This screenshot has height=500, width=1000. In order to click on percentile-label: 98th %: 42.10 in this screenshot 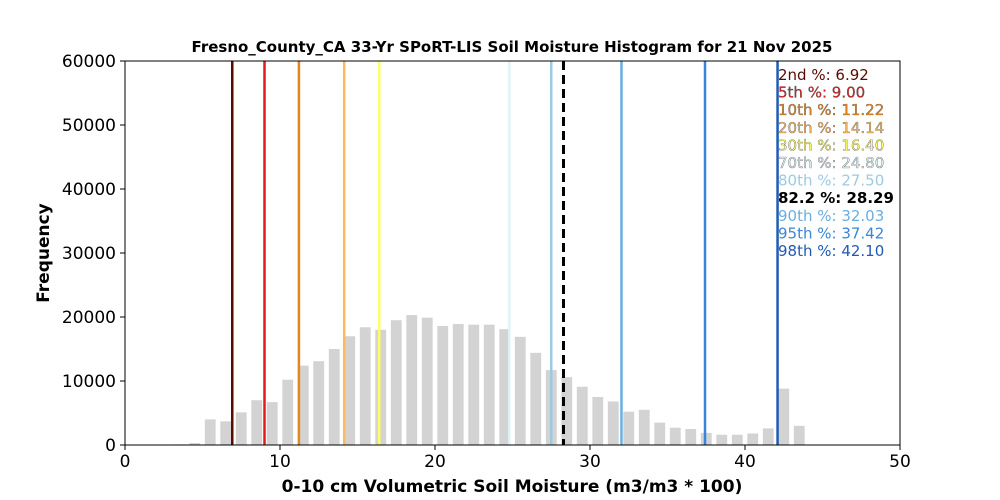, I will do `click(831, 251)`.